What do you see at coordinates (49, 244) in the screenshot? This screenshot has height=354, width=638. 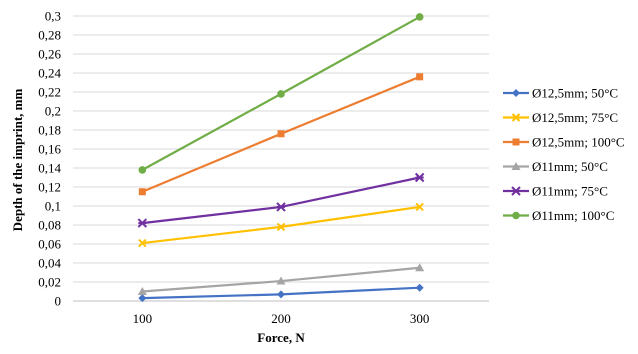 I see `y-tick-label: 0,06` at bounding box center [49, 244].